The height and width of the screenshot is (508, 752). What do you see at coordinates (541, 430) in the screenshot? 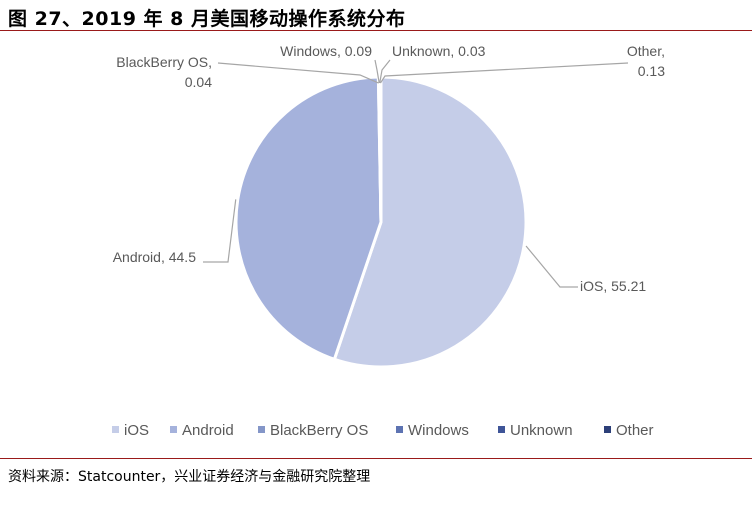
I see `legend-label-unknown: Unknown` at bounding box center [541, 430].